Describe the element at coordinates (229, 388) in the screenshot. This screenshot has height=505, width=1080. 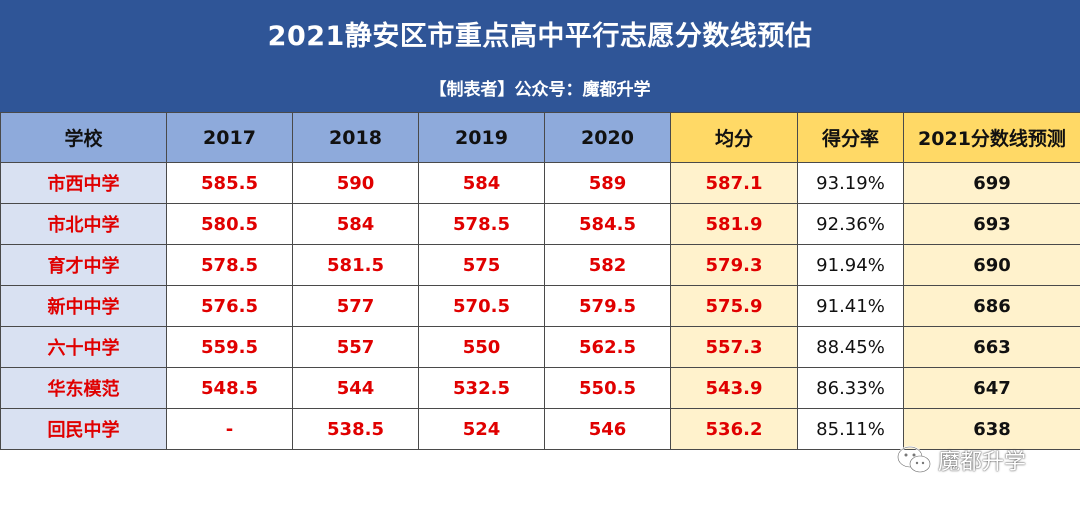
I see `score-2017-cell: 548.5` at that location.